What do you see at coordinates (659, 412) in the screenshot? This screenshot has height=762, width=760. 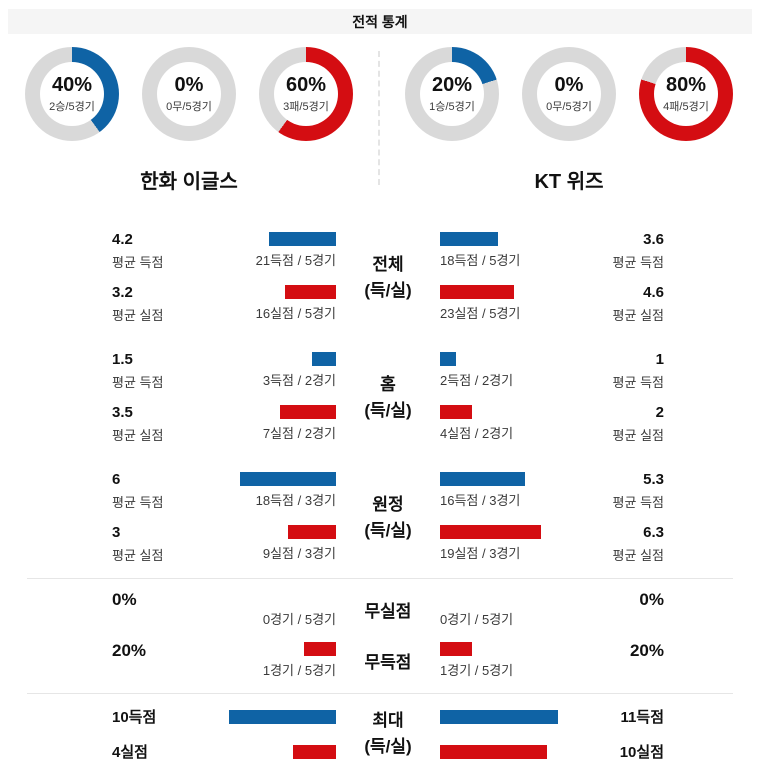 I see `avg-value: 2` at bounding box center [659, 412].